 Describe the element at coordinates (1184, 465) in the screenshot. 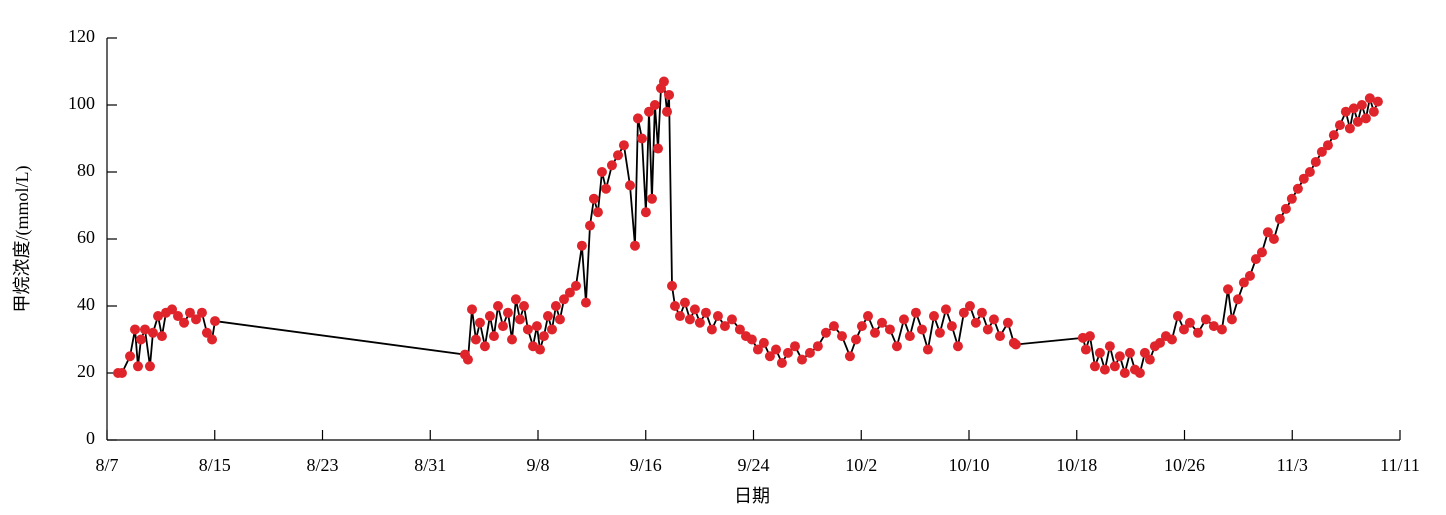

I see `x-tick-label: 10/26` at that location.